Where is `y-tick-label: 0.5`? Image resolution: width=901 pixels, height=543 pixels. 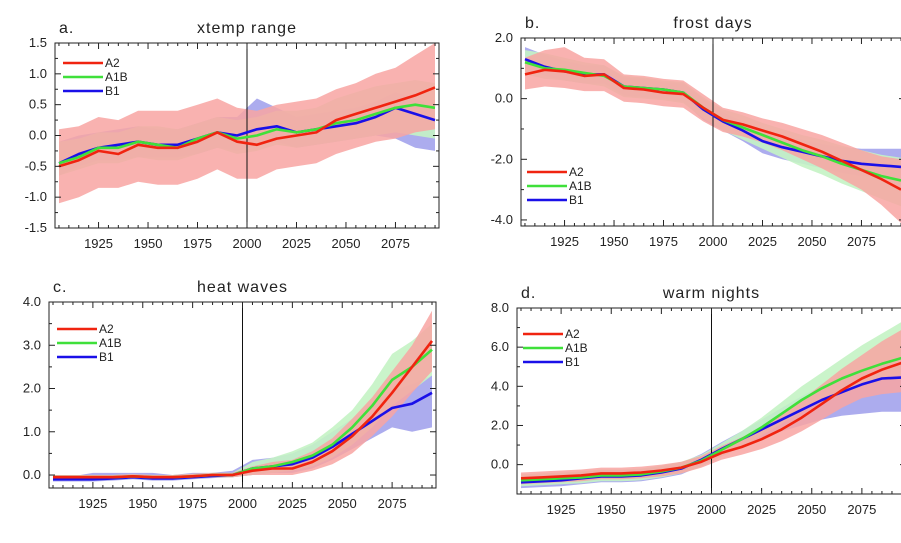 y-tick-label: 0.5 is located at coordinates (38, 104).